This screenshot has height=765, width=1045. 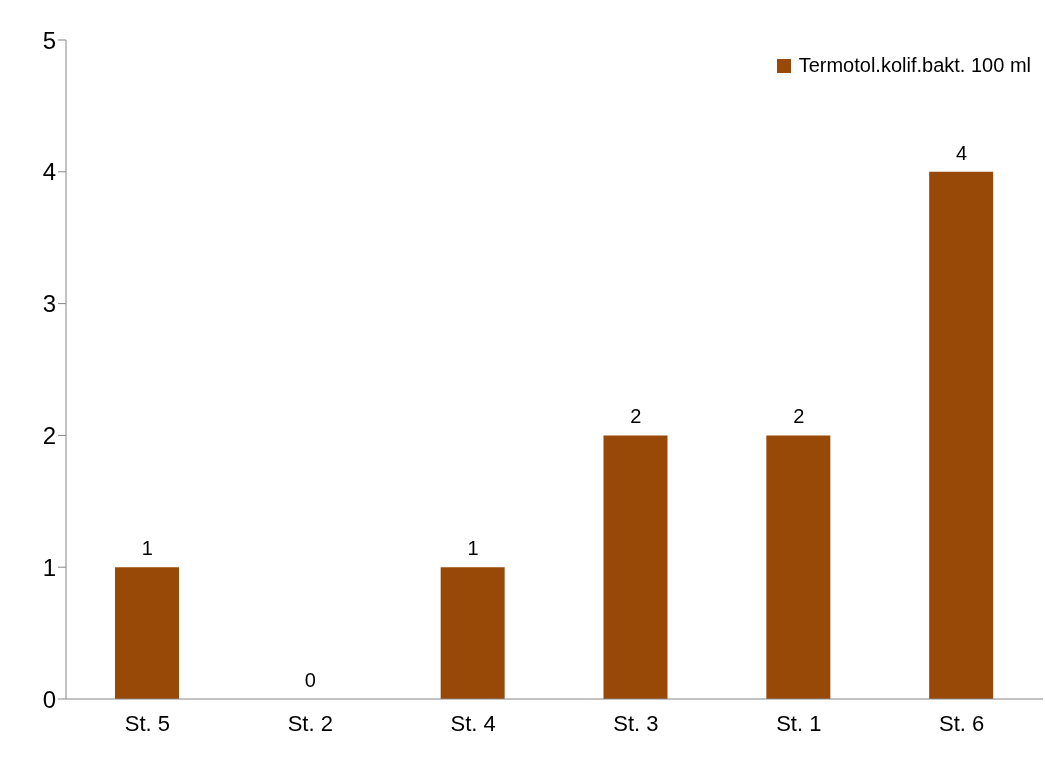 I want to click on legend-label: Termotol.kolif.bakt. 100 ml, so click(x=914, y=65).